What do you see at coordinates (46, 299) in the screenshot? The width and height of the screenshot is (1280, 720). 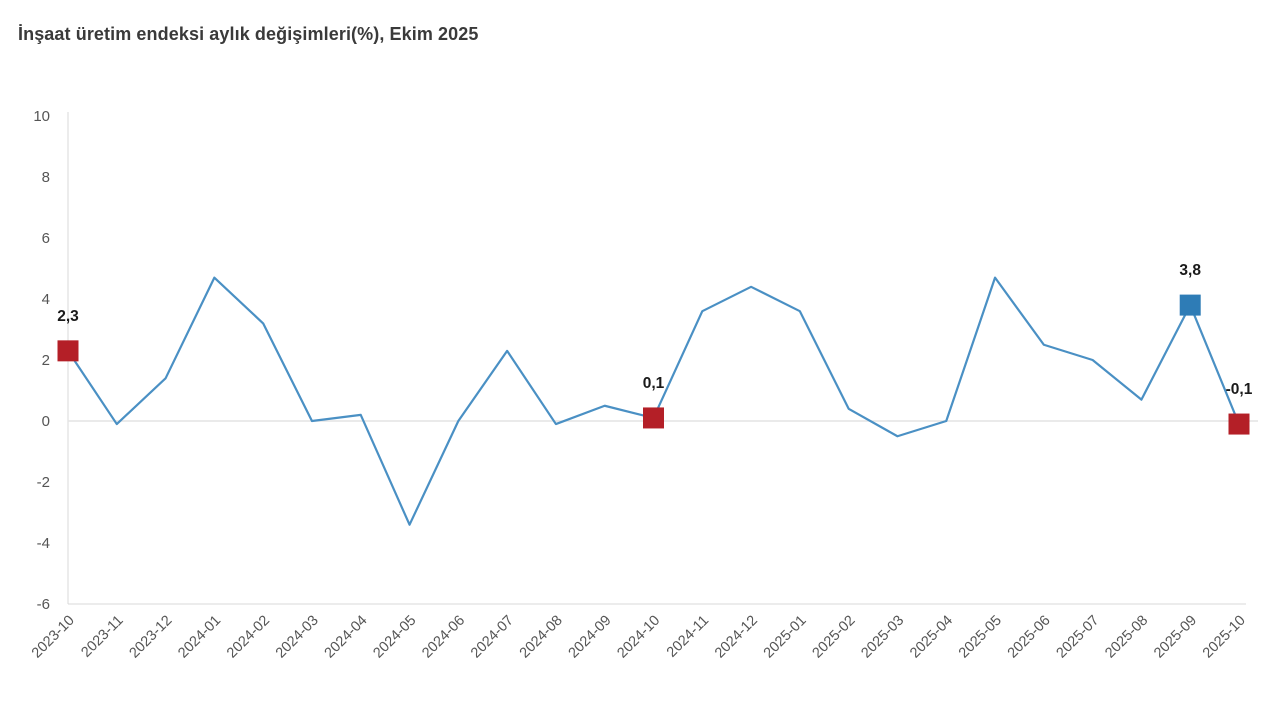 I see `y-tick-label: 4` at bounding box center [46, 299].